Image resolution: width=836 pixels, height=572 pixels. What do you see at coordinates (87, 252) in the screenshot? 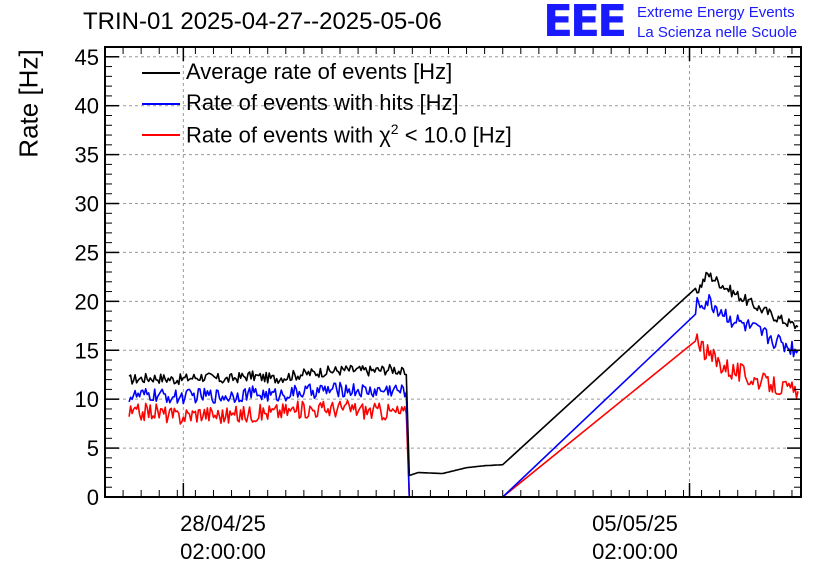
I see `y-tick-label: 25` at bounding box center [87, 252].